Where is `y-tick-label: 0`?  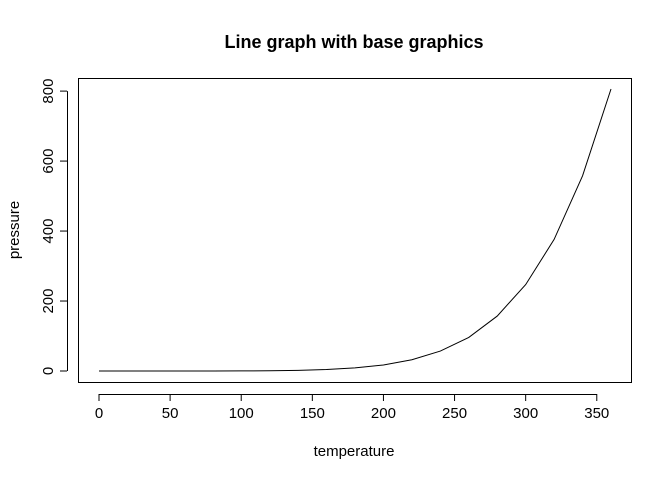 y-tick-label: 0 is located at coordinates (48, 371).